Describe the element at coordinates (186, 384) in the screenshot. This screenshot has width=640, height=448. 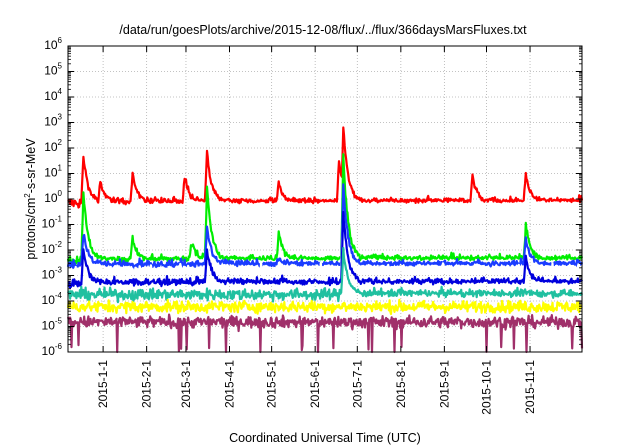
I see `x-tick-label: 2015-3-1` at that location.